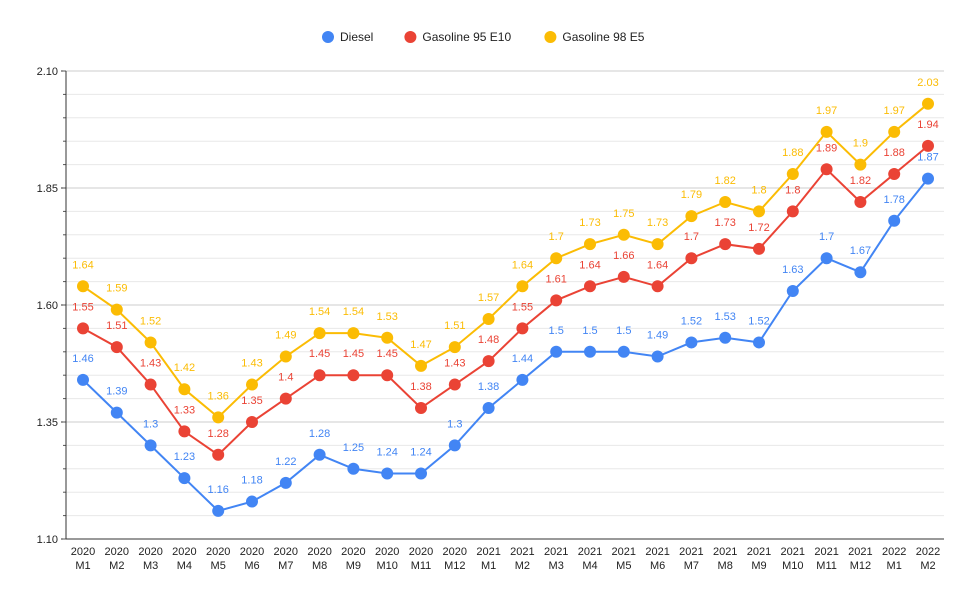 This screenshot has width=974, height=603. Describe the element at coordinates (589, 566) in the screenshot. I see `x-tick-label-month: M4` at that location.